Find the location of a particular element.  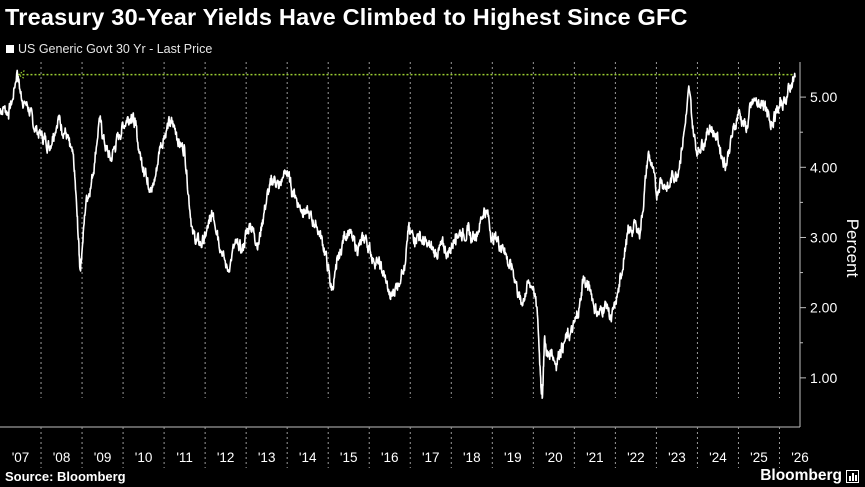

x-tick-label: '12 is located at coordinates (226, 457).